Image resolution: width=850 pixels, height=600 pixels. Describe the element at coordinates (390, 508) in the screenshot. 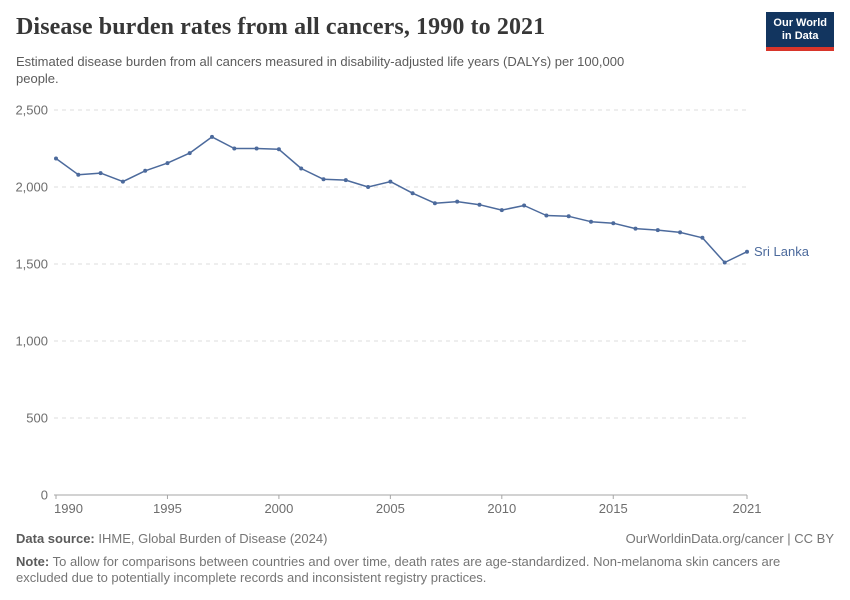

I see `x-tick-label: 2005` at that location.